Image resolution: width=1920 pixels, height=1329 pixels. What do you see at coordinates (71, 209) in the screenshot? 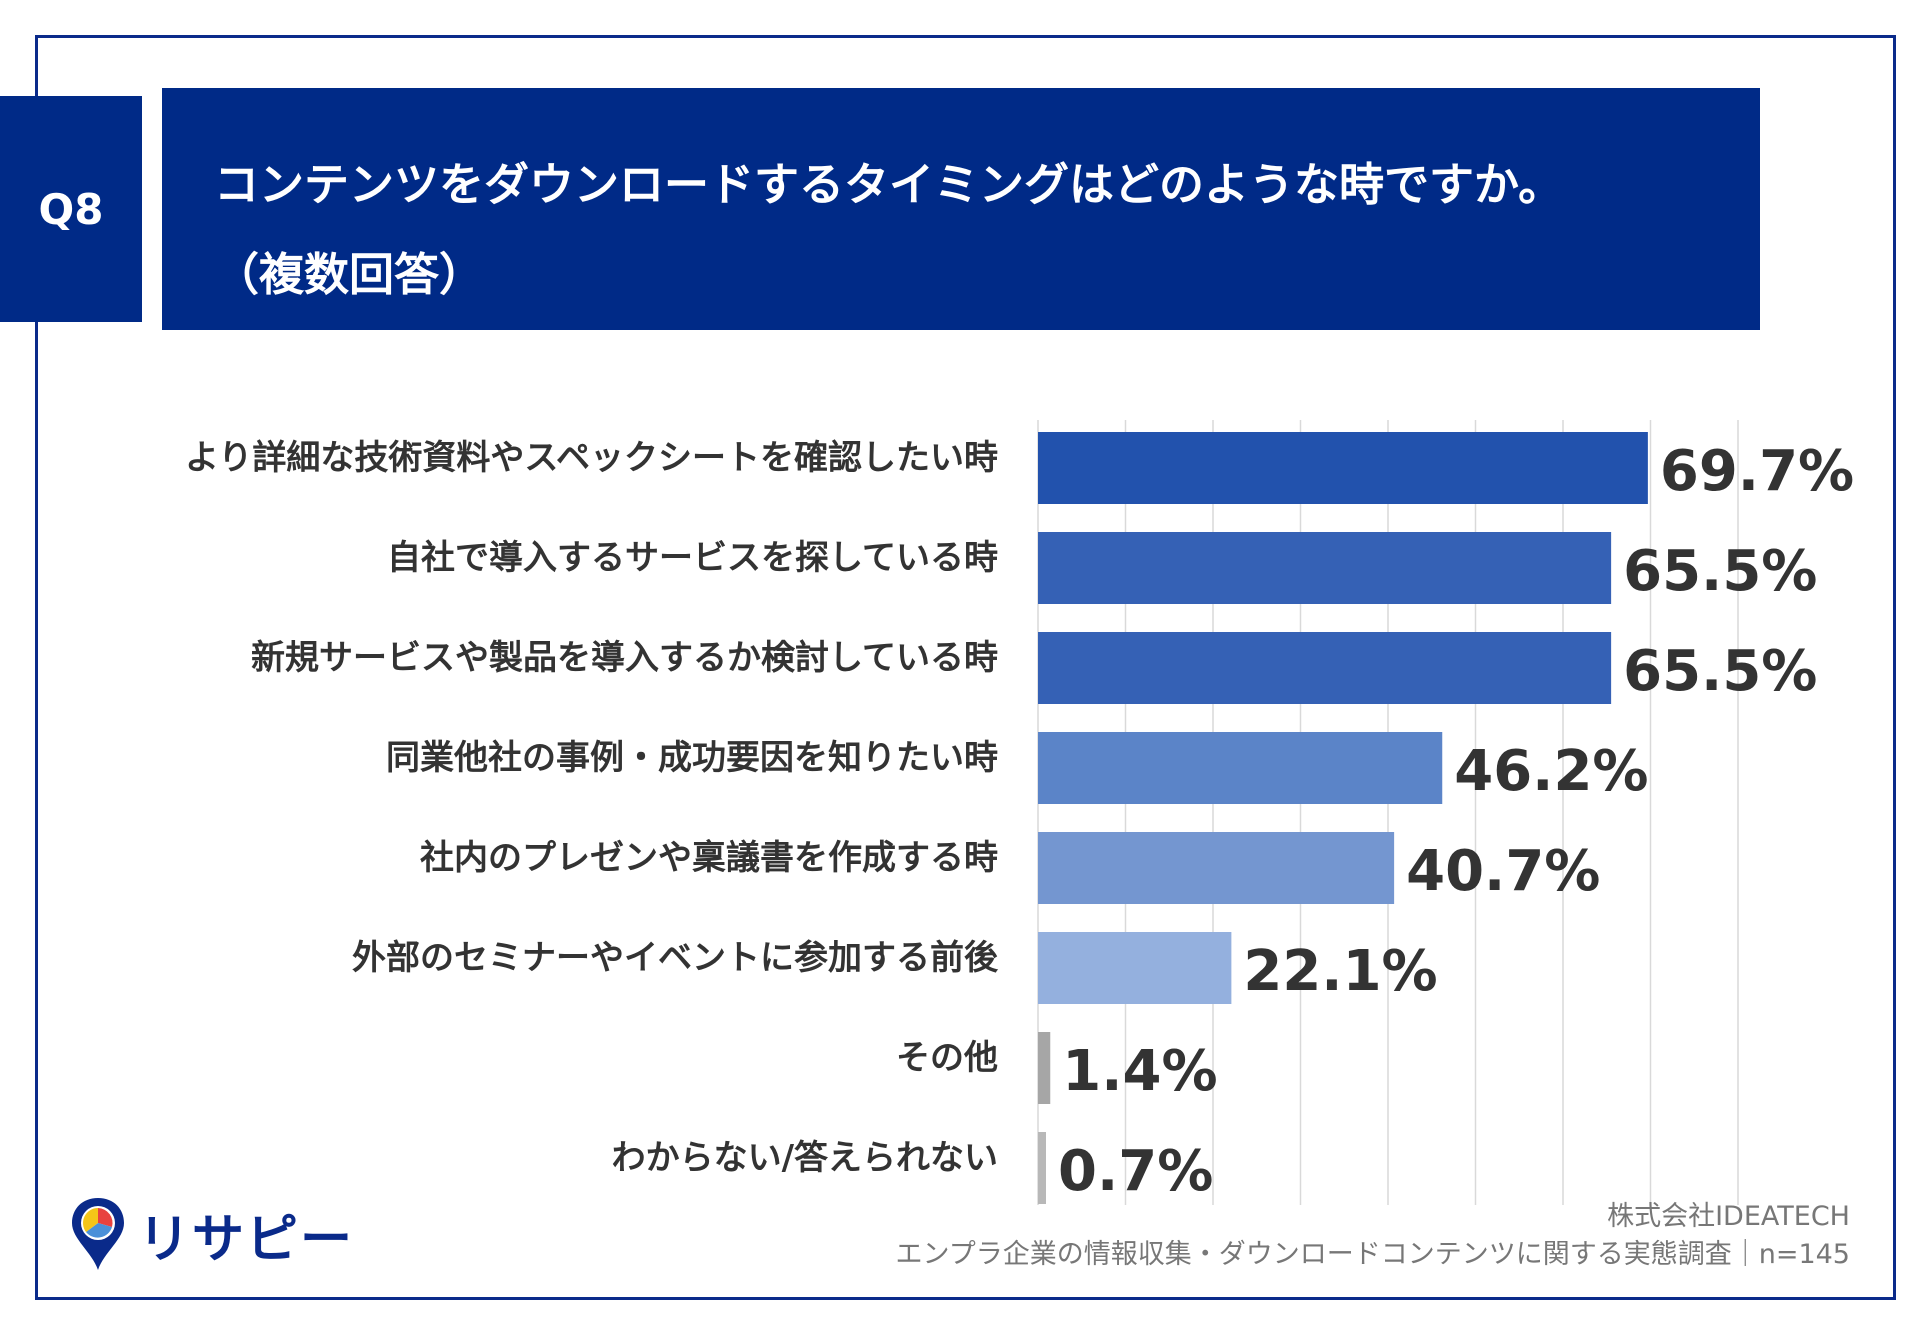
I see `question-badge: Q8` at bounding box center [71, 209].